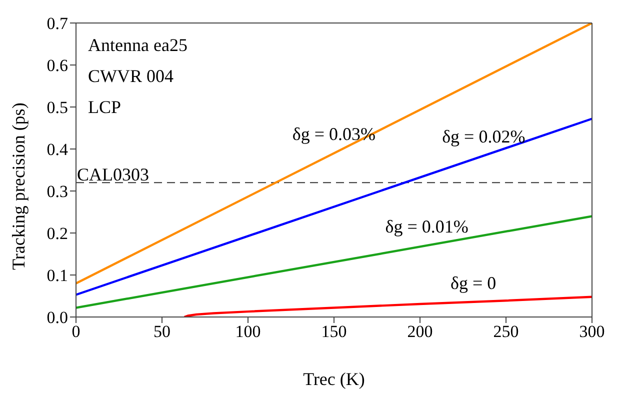 This screenshot has height=407, width=618. What do you see at coordinates (57, 150) in the screenshot?
I see `y-tick-label: 0.4` at bounding box center [57, 150].